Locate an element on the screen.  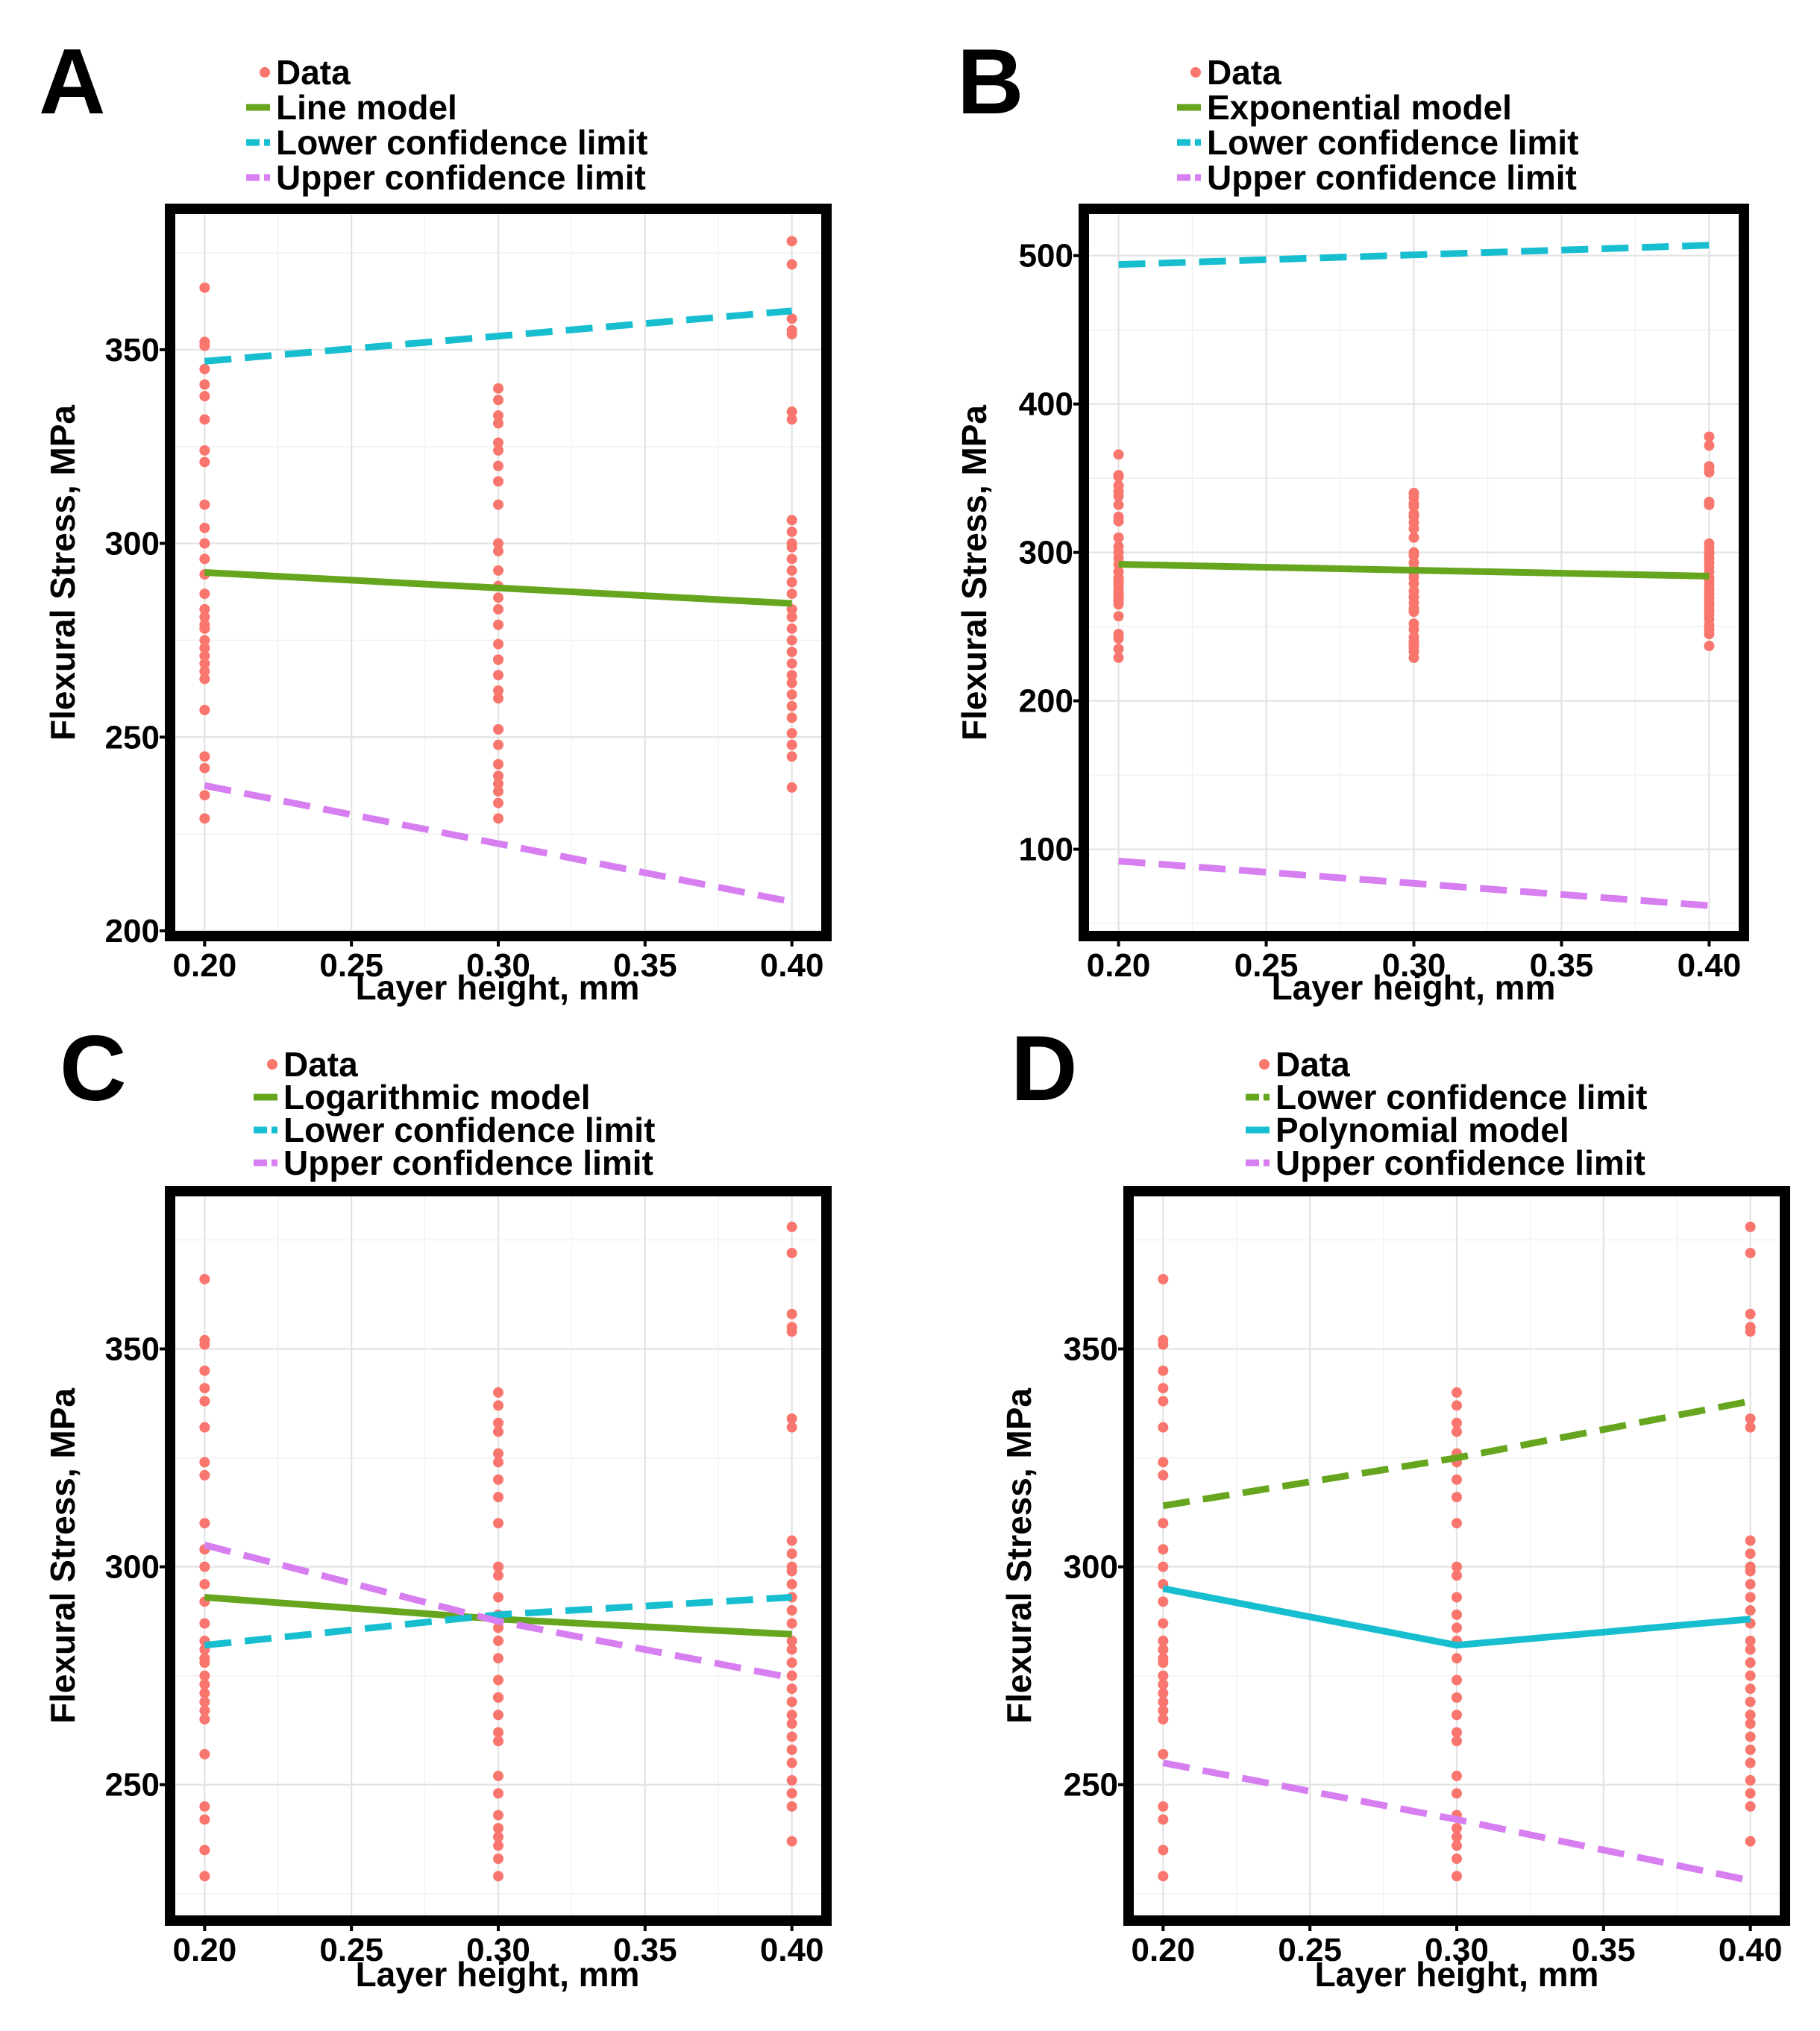
y-axis: 200 250 300 350 is located at coordinates (135, 640).